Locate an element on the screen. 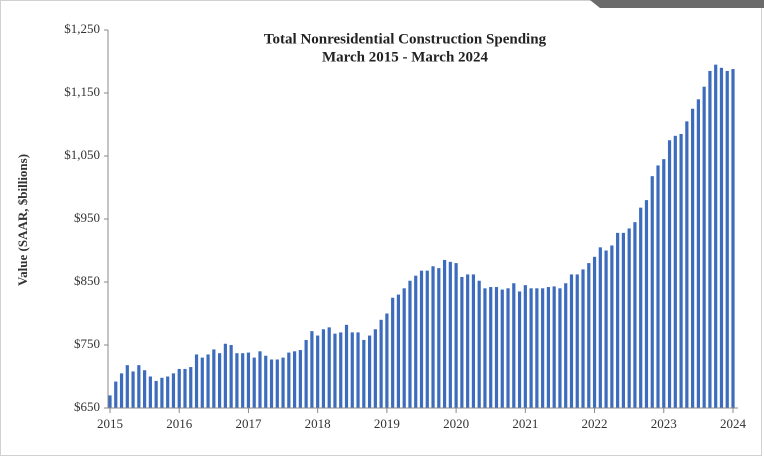 The image size is (764, 459). x-tick-label: 2024 is located at coordinates (733, 423).